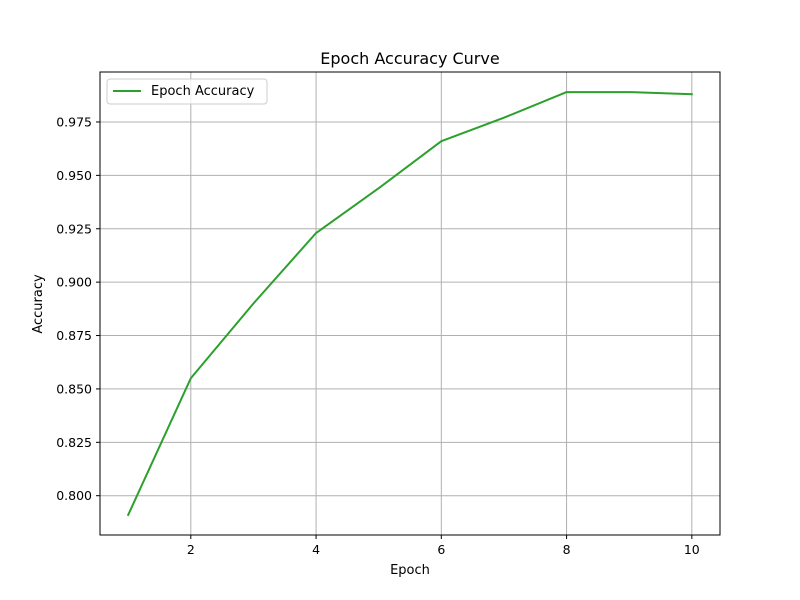 The image size is (800, 600). Describe the element at coordinates (441, 549) in the screenshot. I see `x-tick-label: 6` at that location.